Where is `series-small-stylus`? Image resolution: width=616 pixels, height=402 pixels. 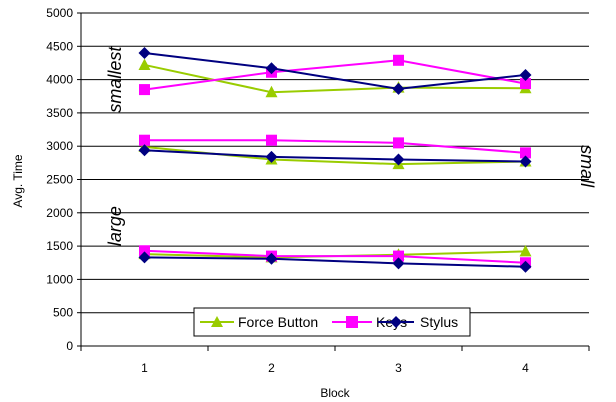 series-small-stylus is located at coordinates (335, 156).